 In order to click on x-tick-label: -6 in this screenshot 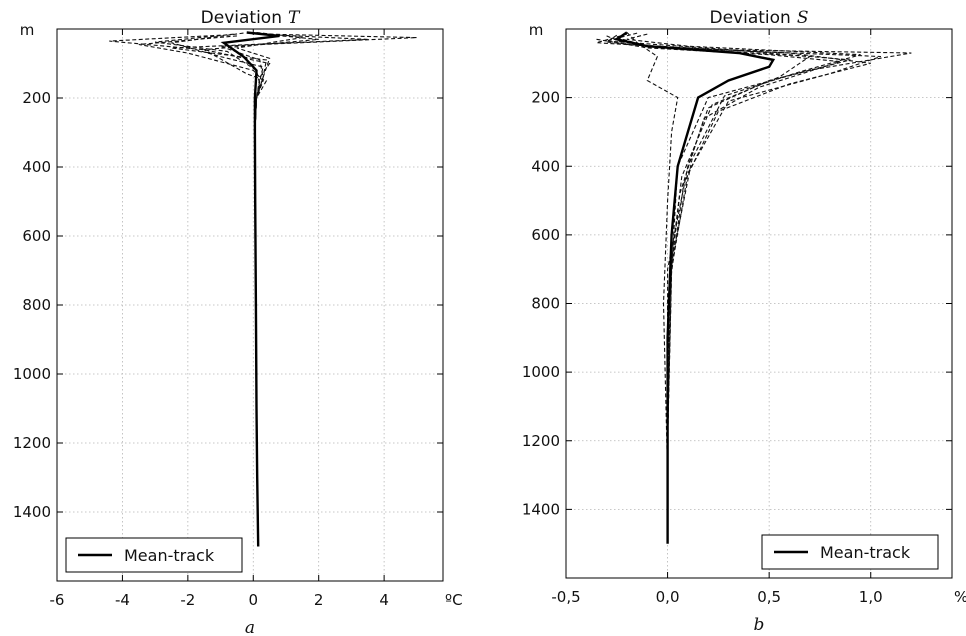, I will do `click(57, 600)`.